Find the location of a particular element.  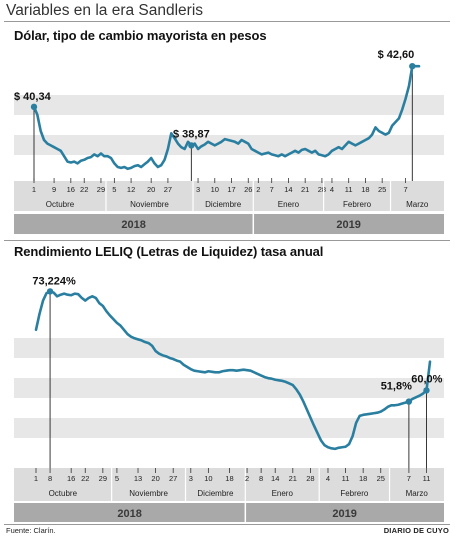

brand-logo: DIARIO DE CUYO is located at coordinates (416, 530).